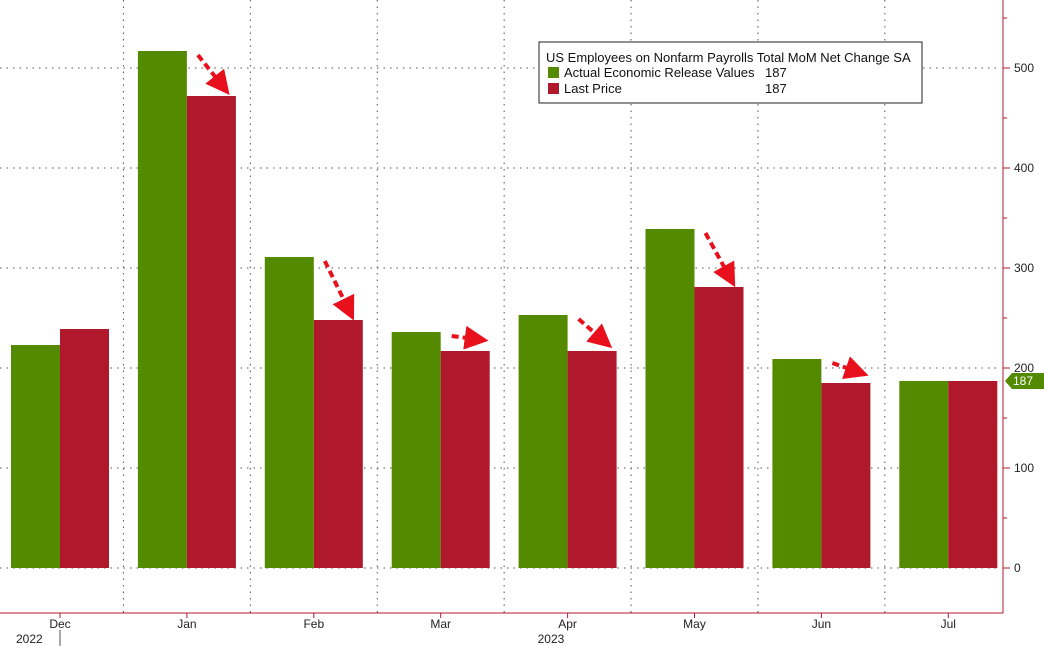 This screenshot has height=646, width=1044. I want to click on legend-label-actual: Actual Economic Release Values, so click(659, 72).